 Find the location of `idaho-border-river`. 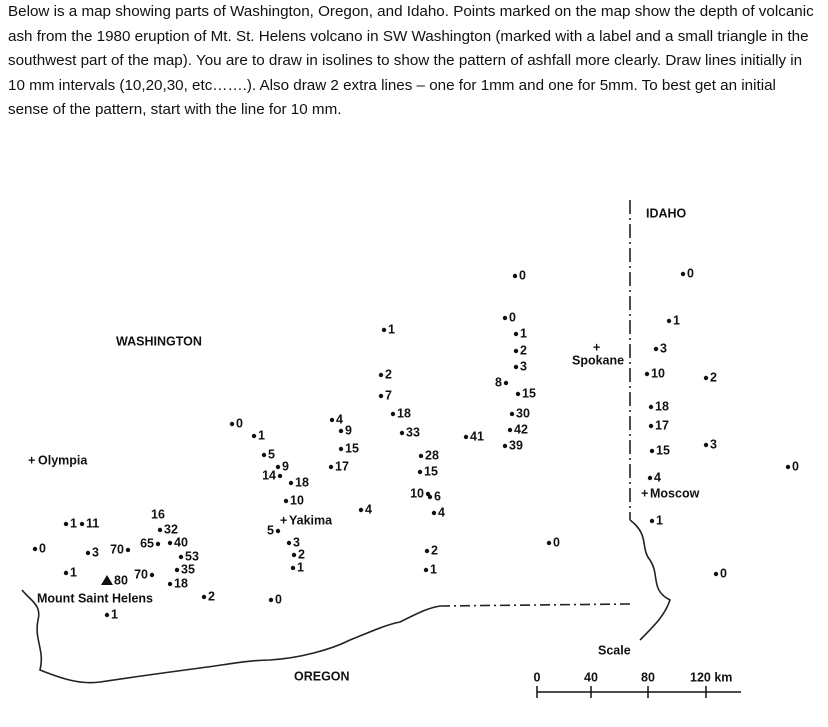

idaho-border-river is located at coordinates (650, 580).